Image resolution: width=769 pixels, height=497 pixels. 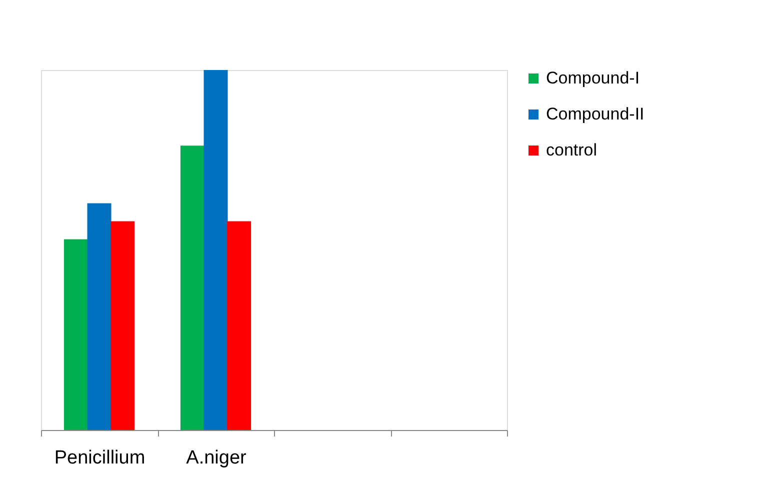 What do you see at coordinates (100, 458) in the screenshot?
I see `x-tick-label: Penicillium` at bounding box center [100, 458].